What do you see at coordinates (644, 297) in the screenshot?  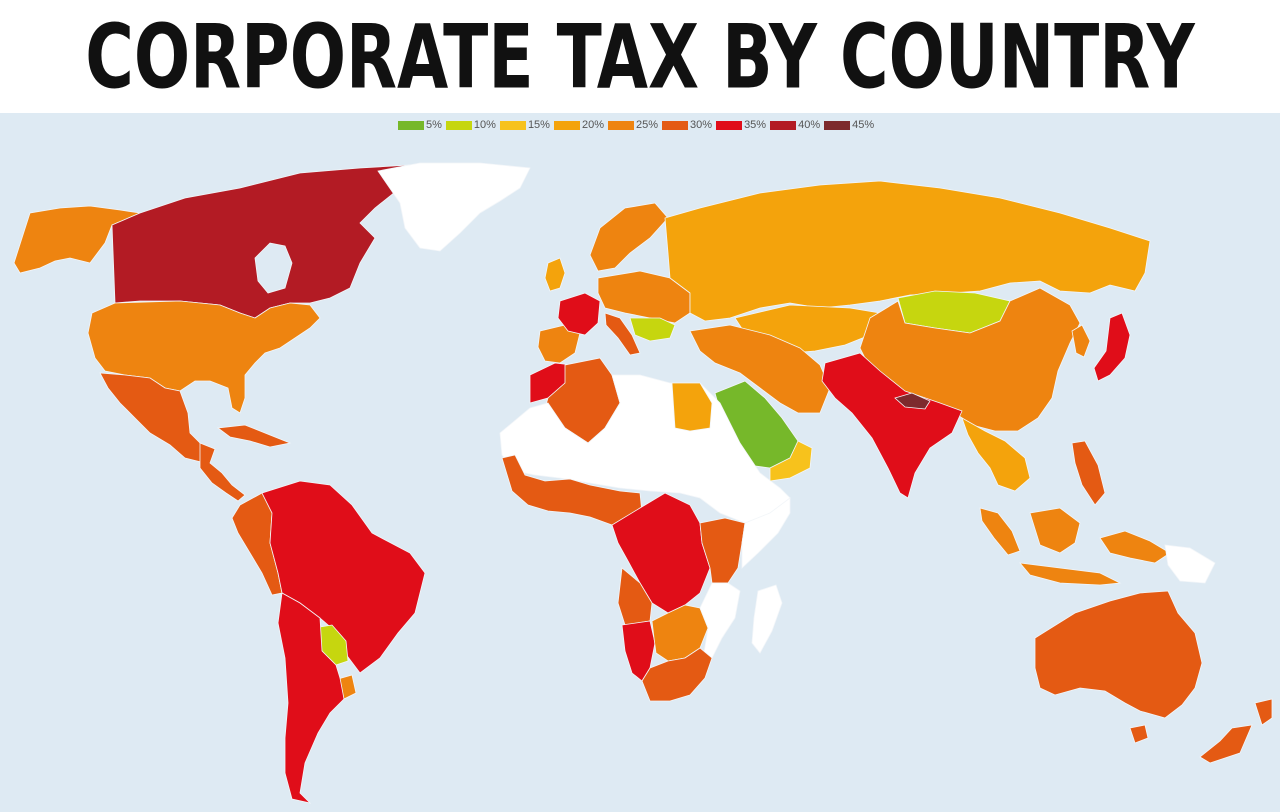 I see `region-central-europe` at bounding box center [644, 297].